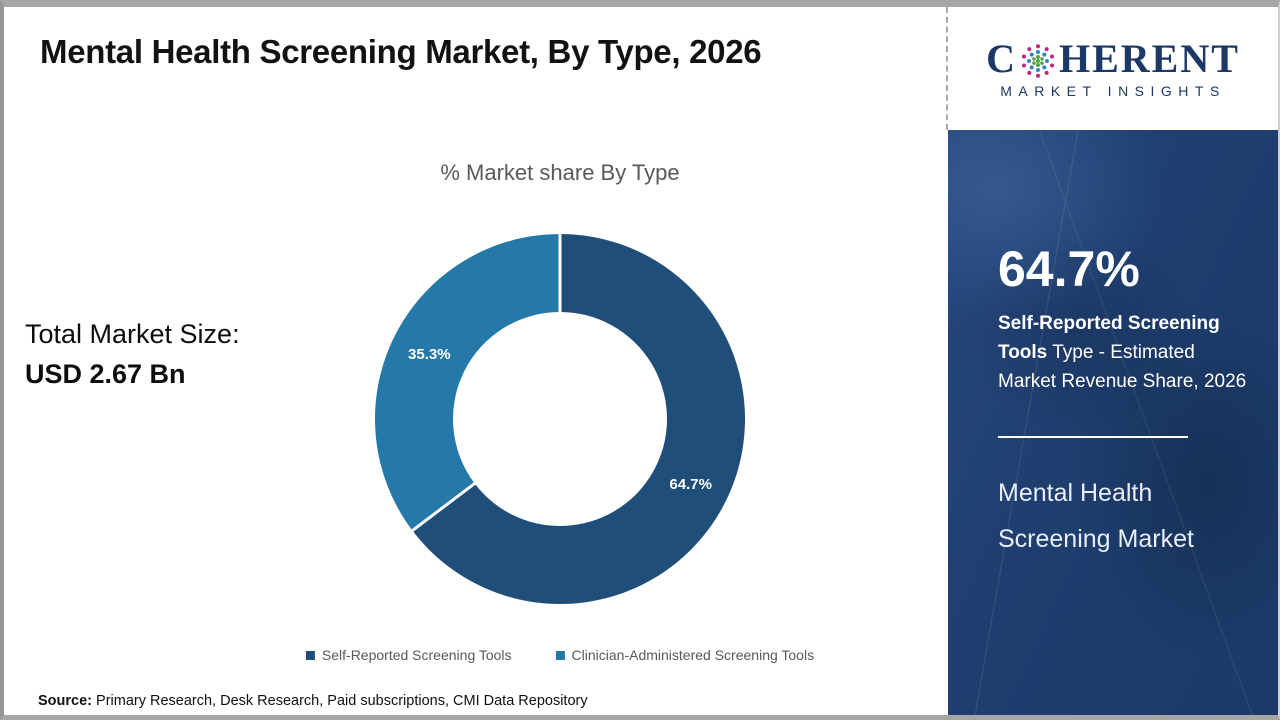 The width and height of the screenshot is (1280, 720). Describe the element at coordinates (693, 655) in the screenshot. I see `legend-label-clinician: Clinician-Administered Screening Tools` at that location.